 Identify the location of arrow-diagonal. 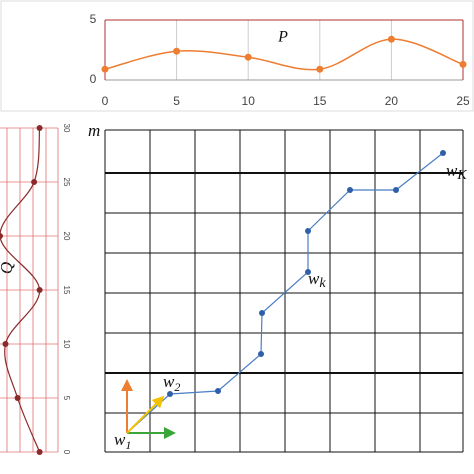
(145, 414).